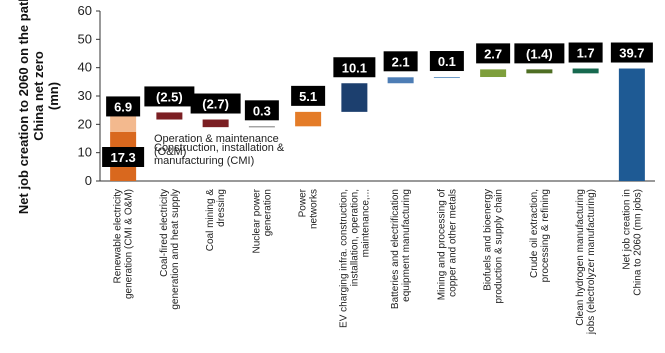  Describe the element at coordinates (85, 152) in the screenshot. I see `y-tick-label: 10` at that location.